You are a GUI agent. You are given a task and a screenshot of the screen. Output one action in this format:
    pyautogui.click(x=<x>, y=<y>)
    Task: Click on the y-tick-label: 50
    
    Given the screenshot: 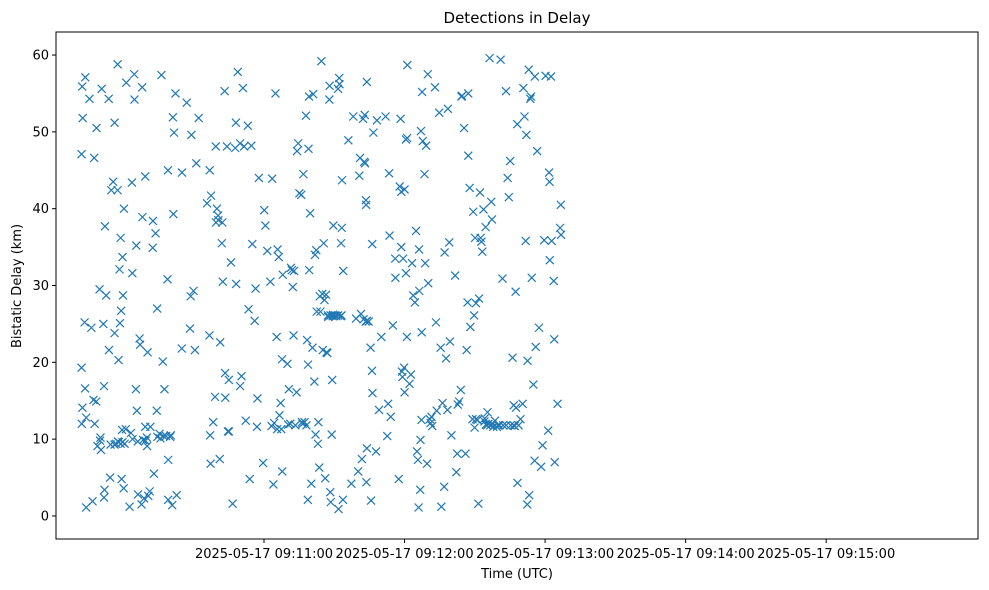 What is the action you would take?
    pyautogui.click(x=40, y=132)
    